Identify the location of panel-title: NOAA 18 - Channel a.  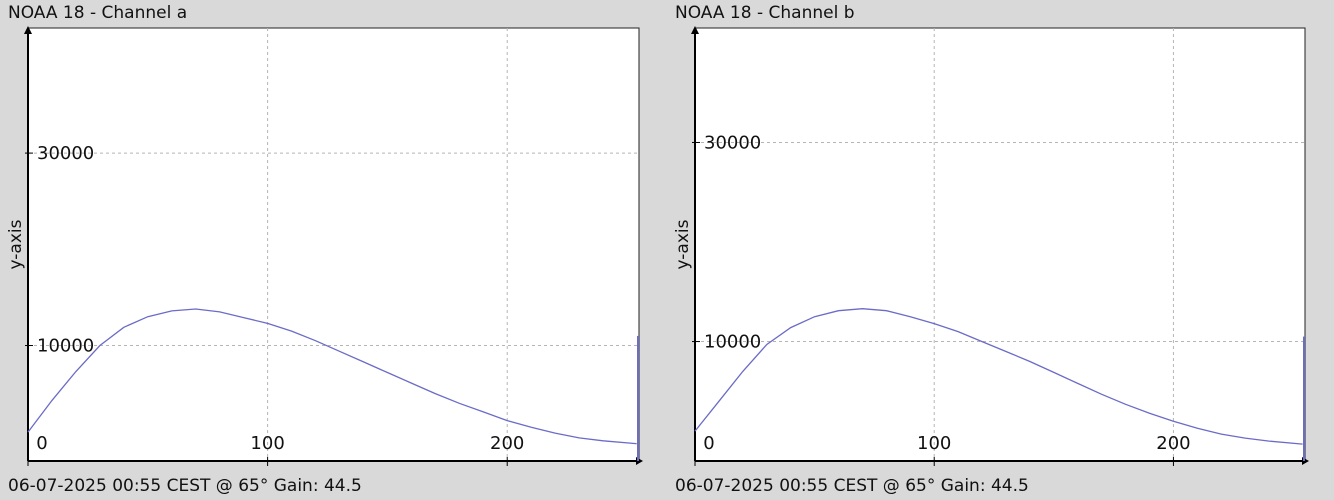
(98, 13).